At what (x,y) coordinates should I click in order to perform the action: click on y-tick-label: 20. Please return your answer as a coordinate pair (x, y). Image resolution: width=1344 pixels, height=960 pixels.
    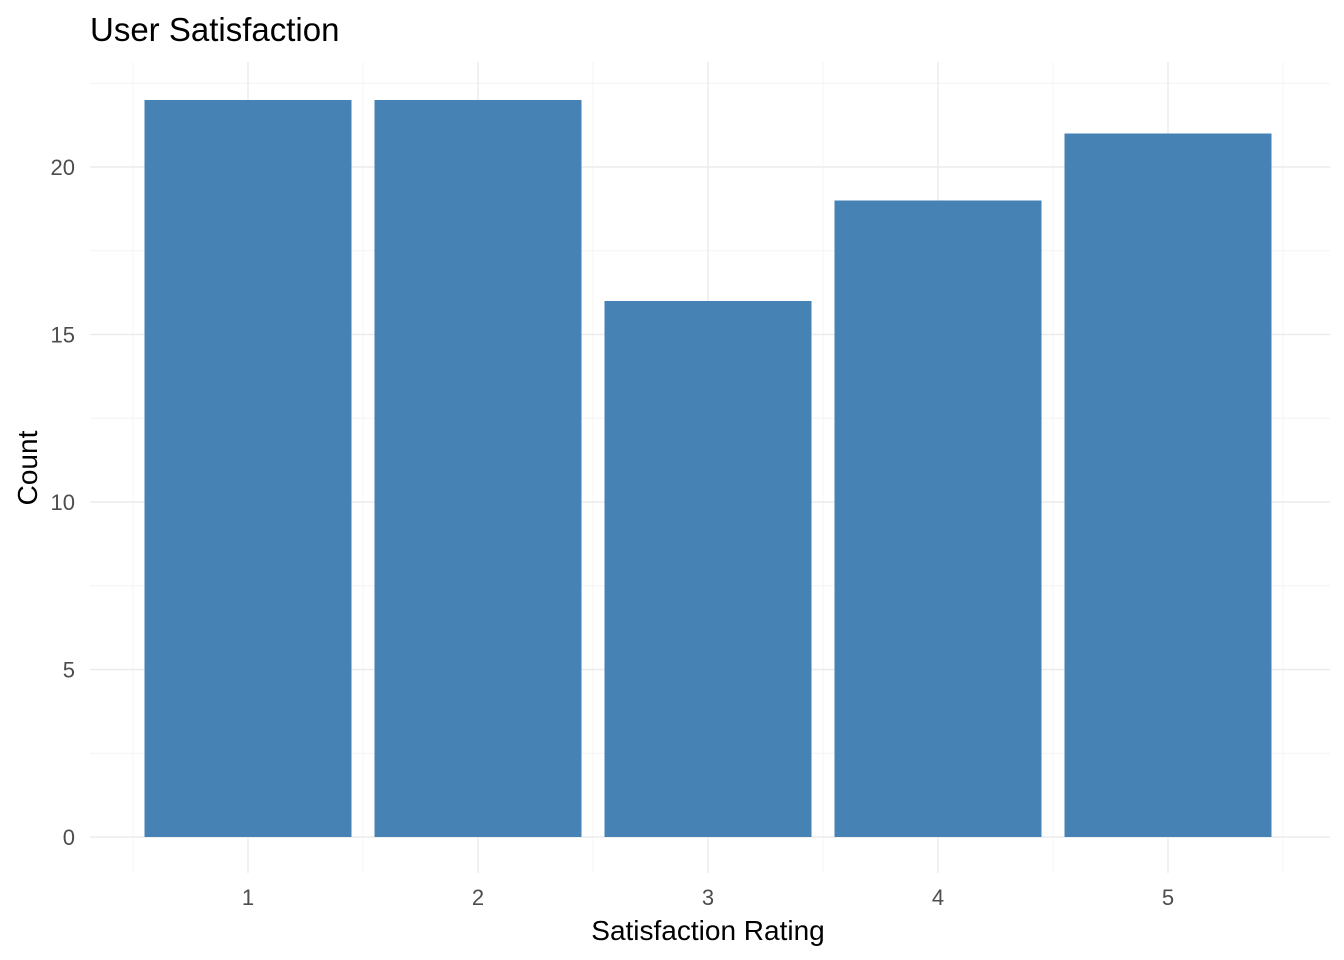
    Looking at the image, I should click on (63, 167).